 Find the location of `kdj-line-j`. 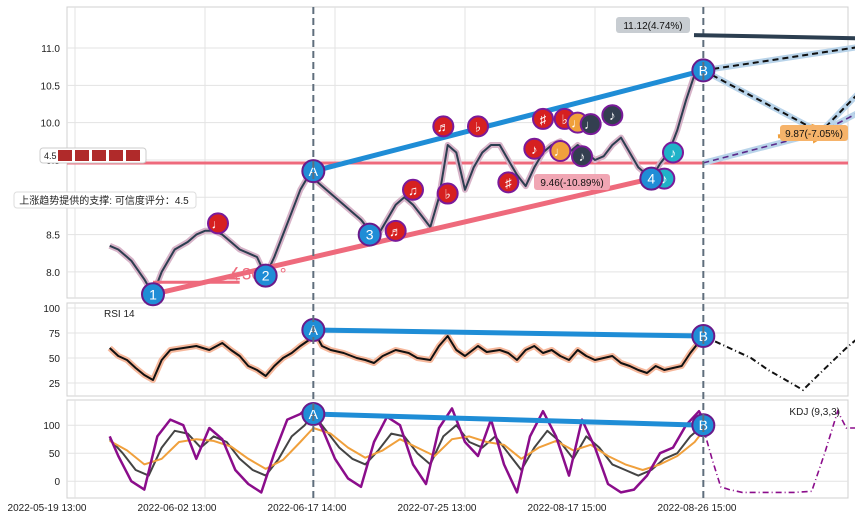

kdj-line-j is located at coordinates (406, 449).